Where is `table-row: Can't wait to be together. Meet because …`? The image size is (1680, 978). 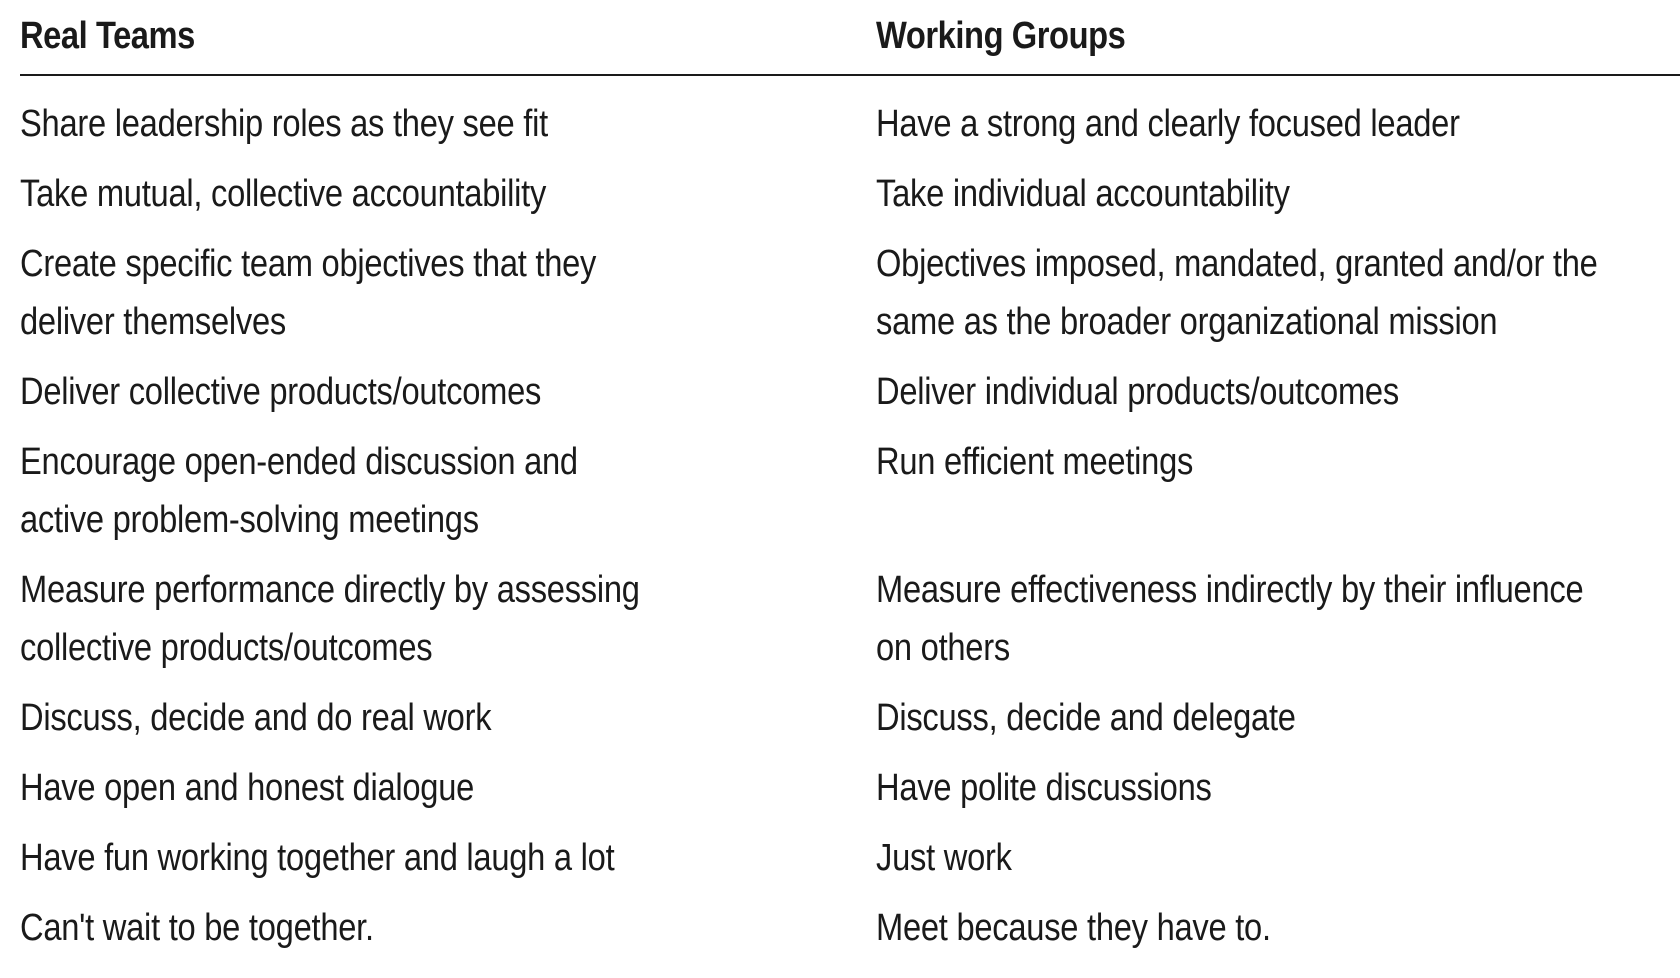 table-row: Can't wait to be together. Meet because … is located at coordinates (850, 928).